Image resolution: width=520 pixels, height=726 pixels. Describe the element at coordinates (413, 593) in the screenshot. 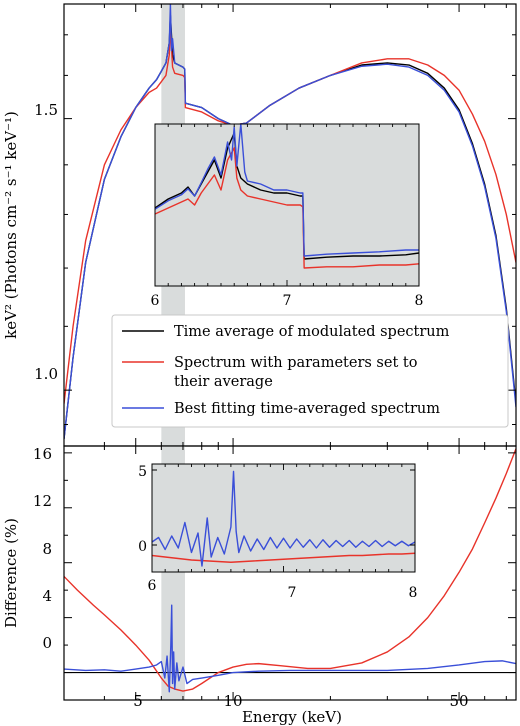

I see `bottom-inset-xtick-label-8: 8` at that location.